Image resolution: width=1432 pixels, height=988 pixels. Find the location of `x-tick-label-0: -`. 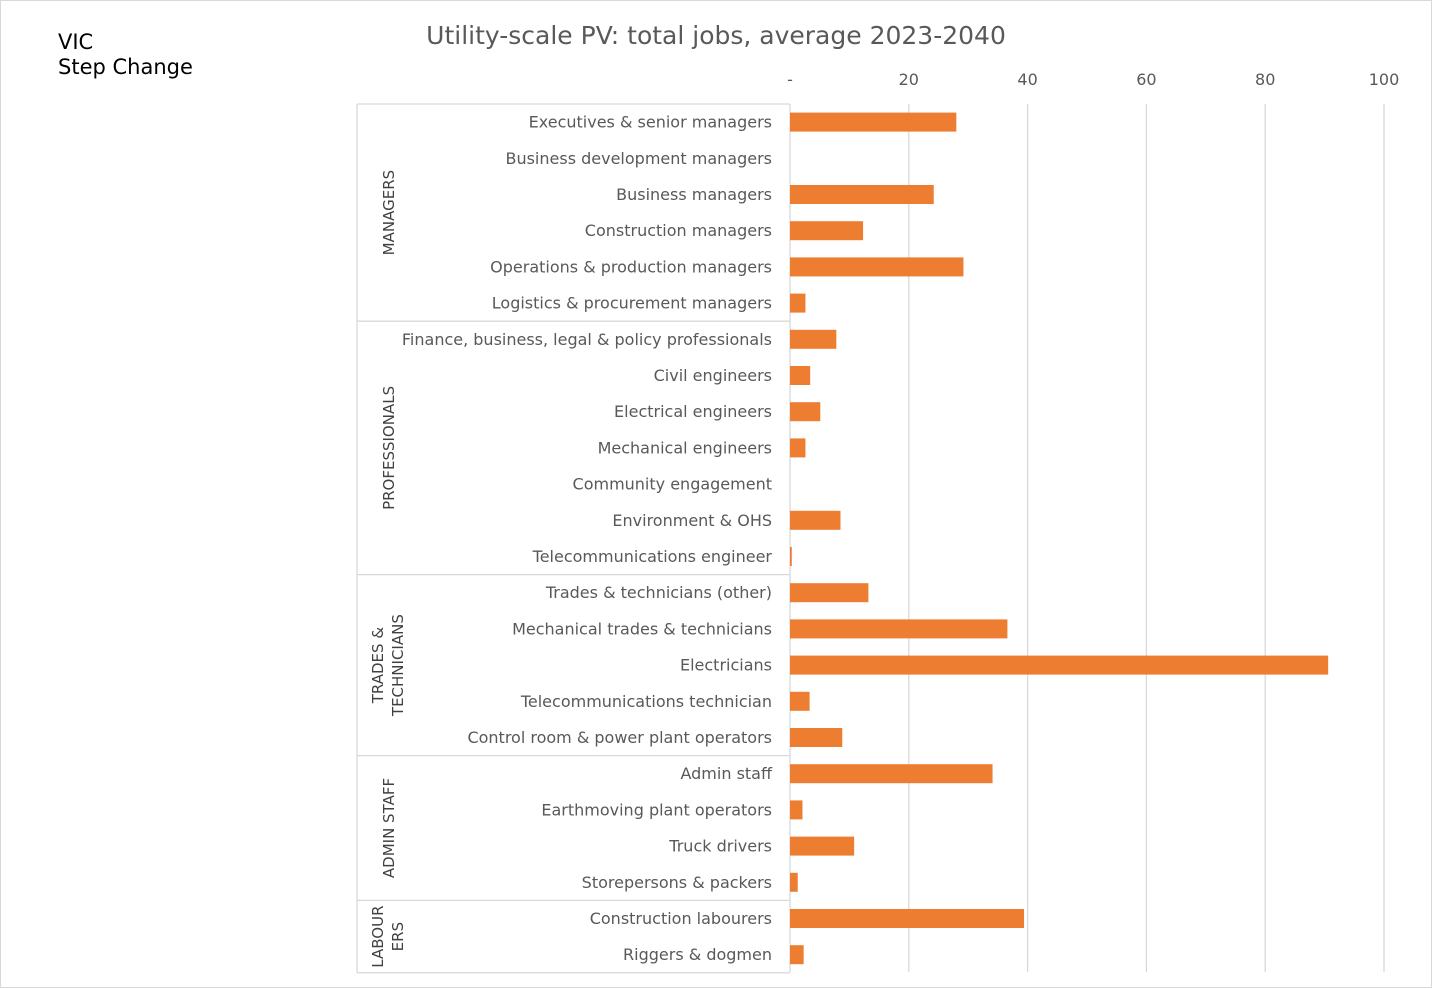

x-tick-label-0: - is located at coordinates (790, 79).